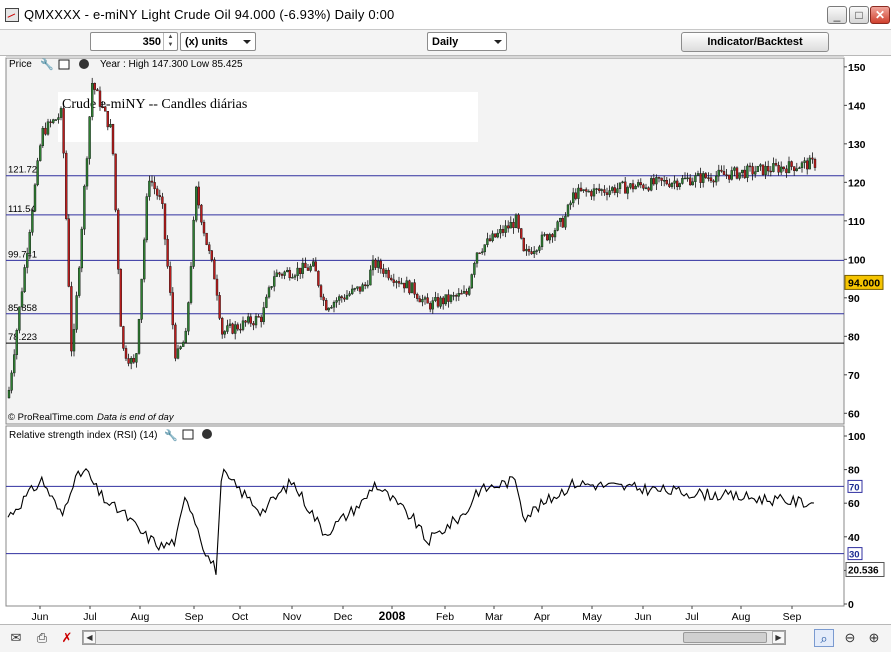  I want to click on print-icon: ⎙, so click(42, 637).